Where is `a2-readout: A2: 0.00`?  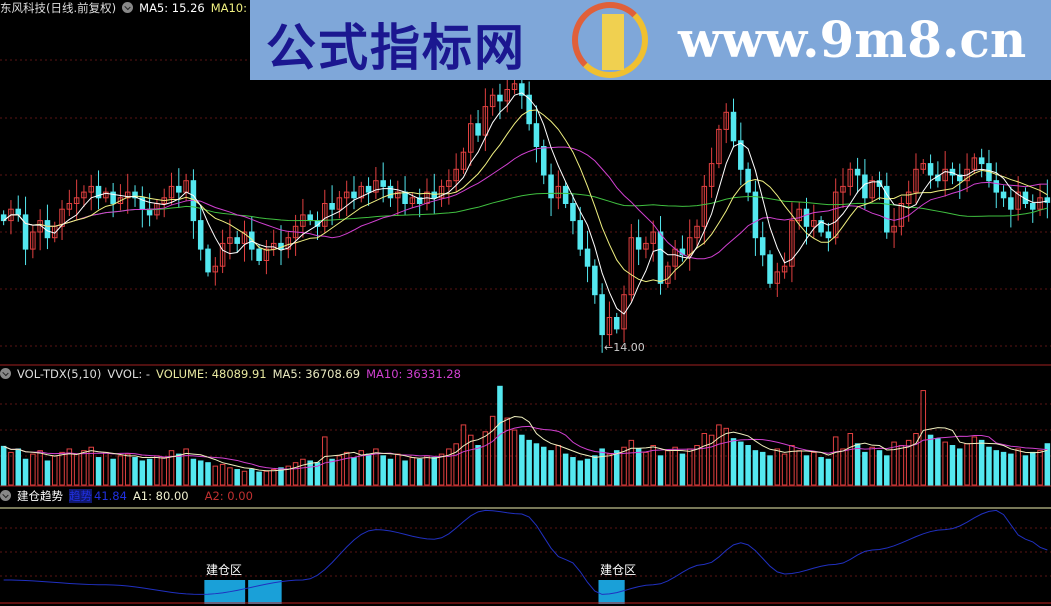
a2-readout: A2: 0.00 is located at coordinates (228, 496).